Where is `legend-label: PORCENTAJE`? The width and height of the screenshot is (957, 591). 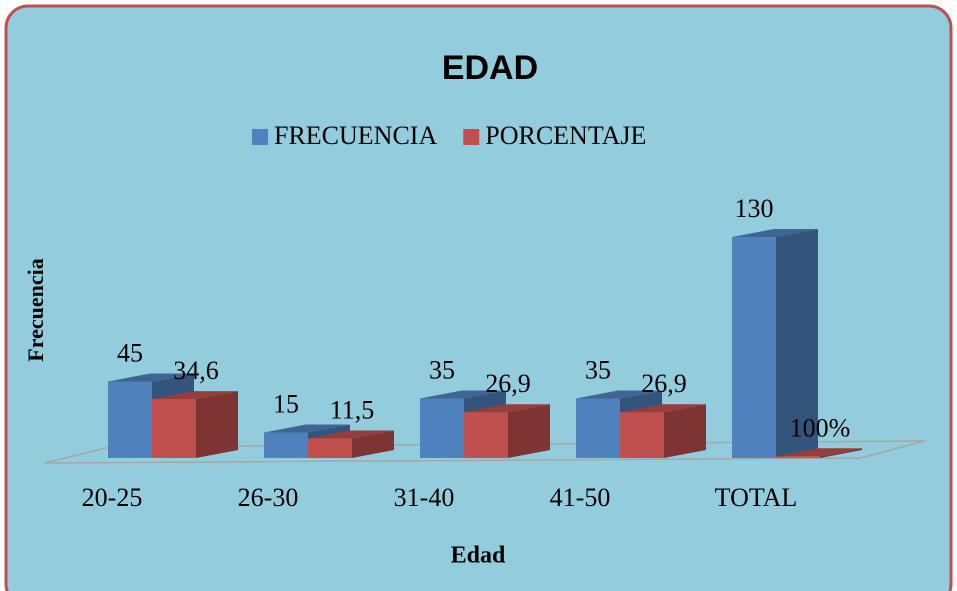 legend-label: PORCENTAJE is located at coordinates (565, 135).